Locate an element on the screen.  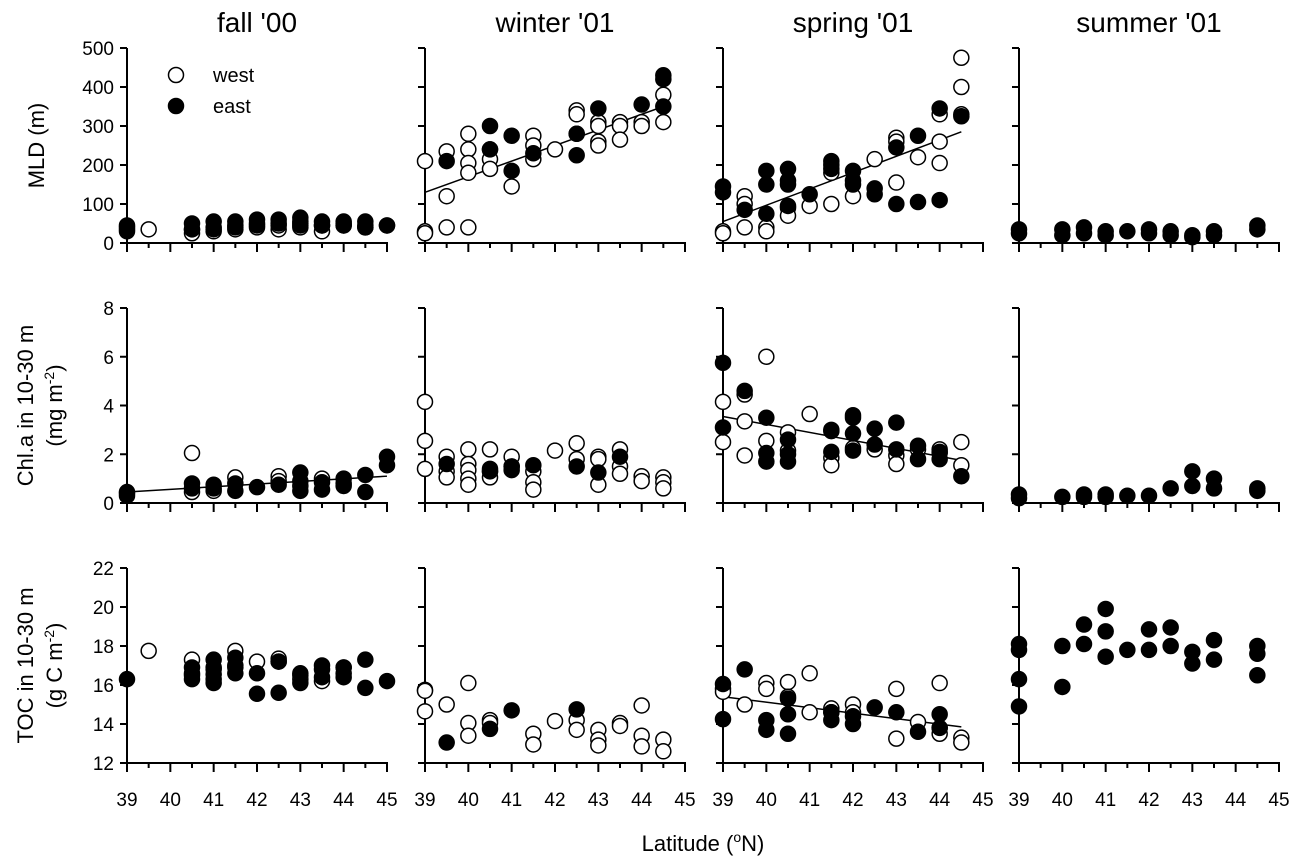
x-tick-label-0-5: 44 is located at coordinates (344, 800).